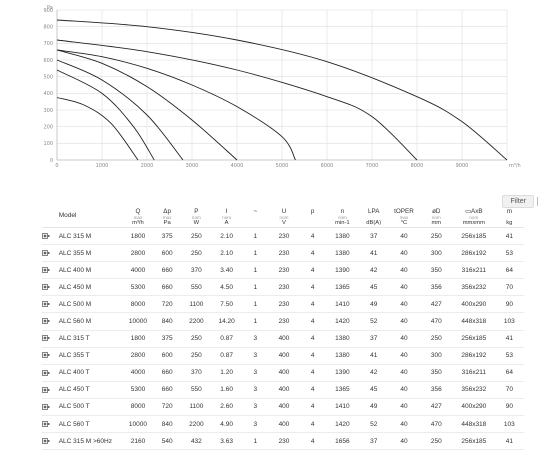  I want to click on column-symbol: LPA, so click(373, 211).